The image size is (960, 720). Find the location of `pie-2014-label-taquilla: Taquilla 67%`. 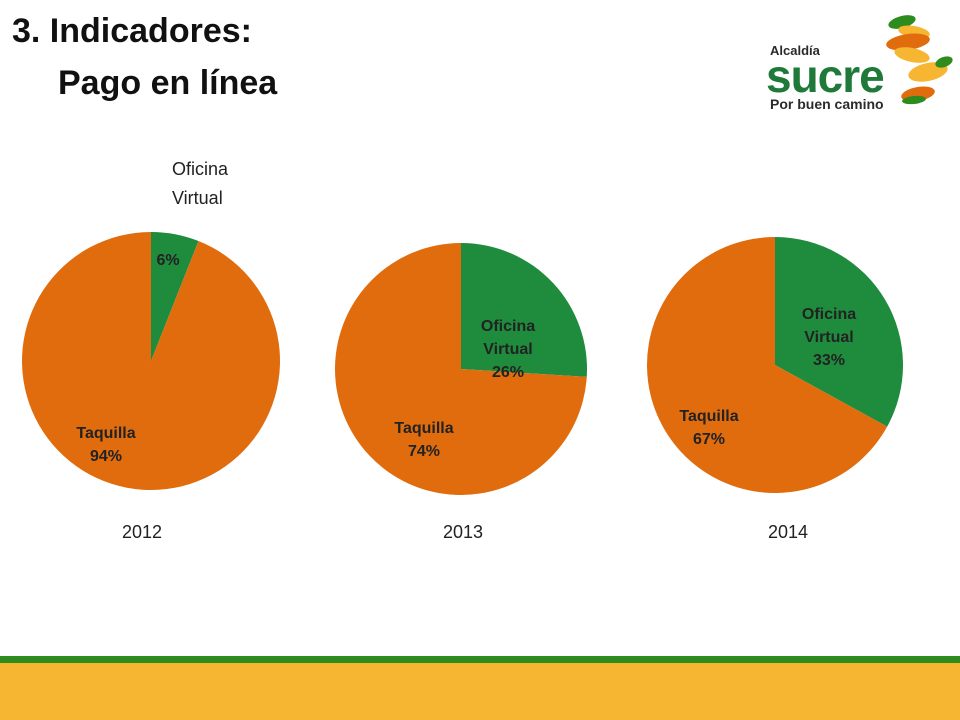

pie-2014-label-taquilla: Taquilla 67% is located at coordinates (708, 428).